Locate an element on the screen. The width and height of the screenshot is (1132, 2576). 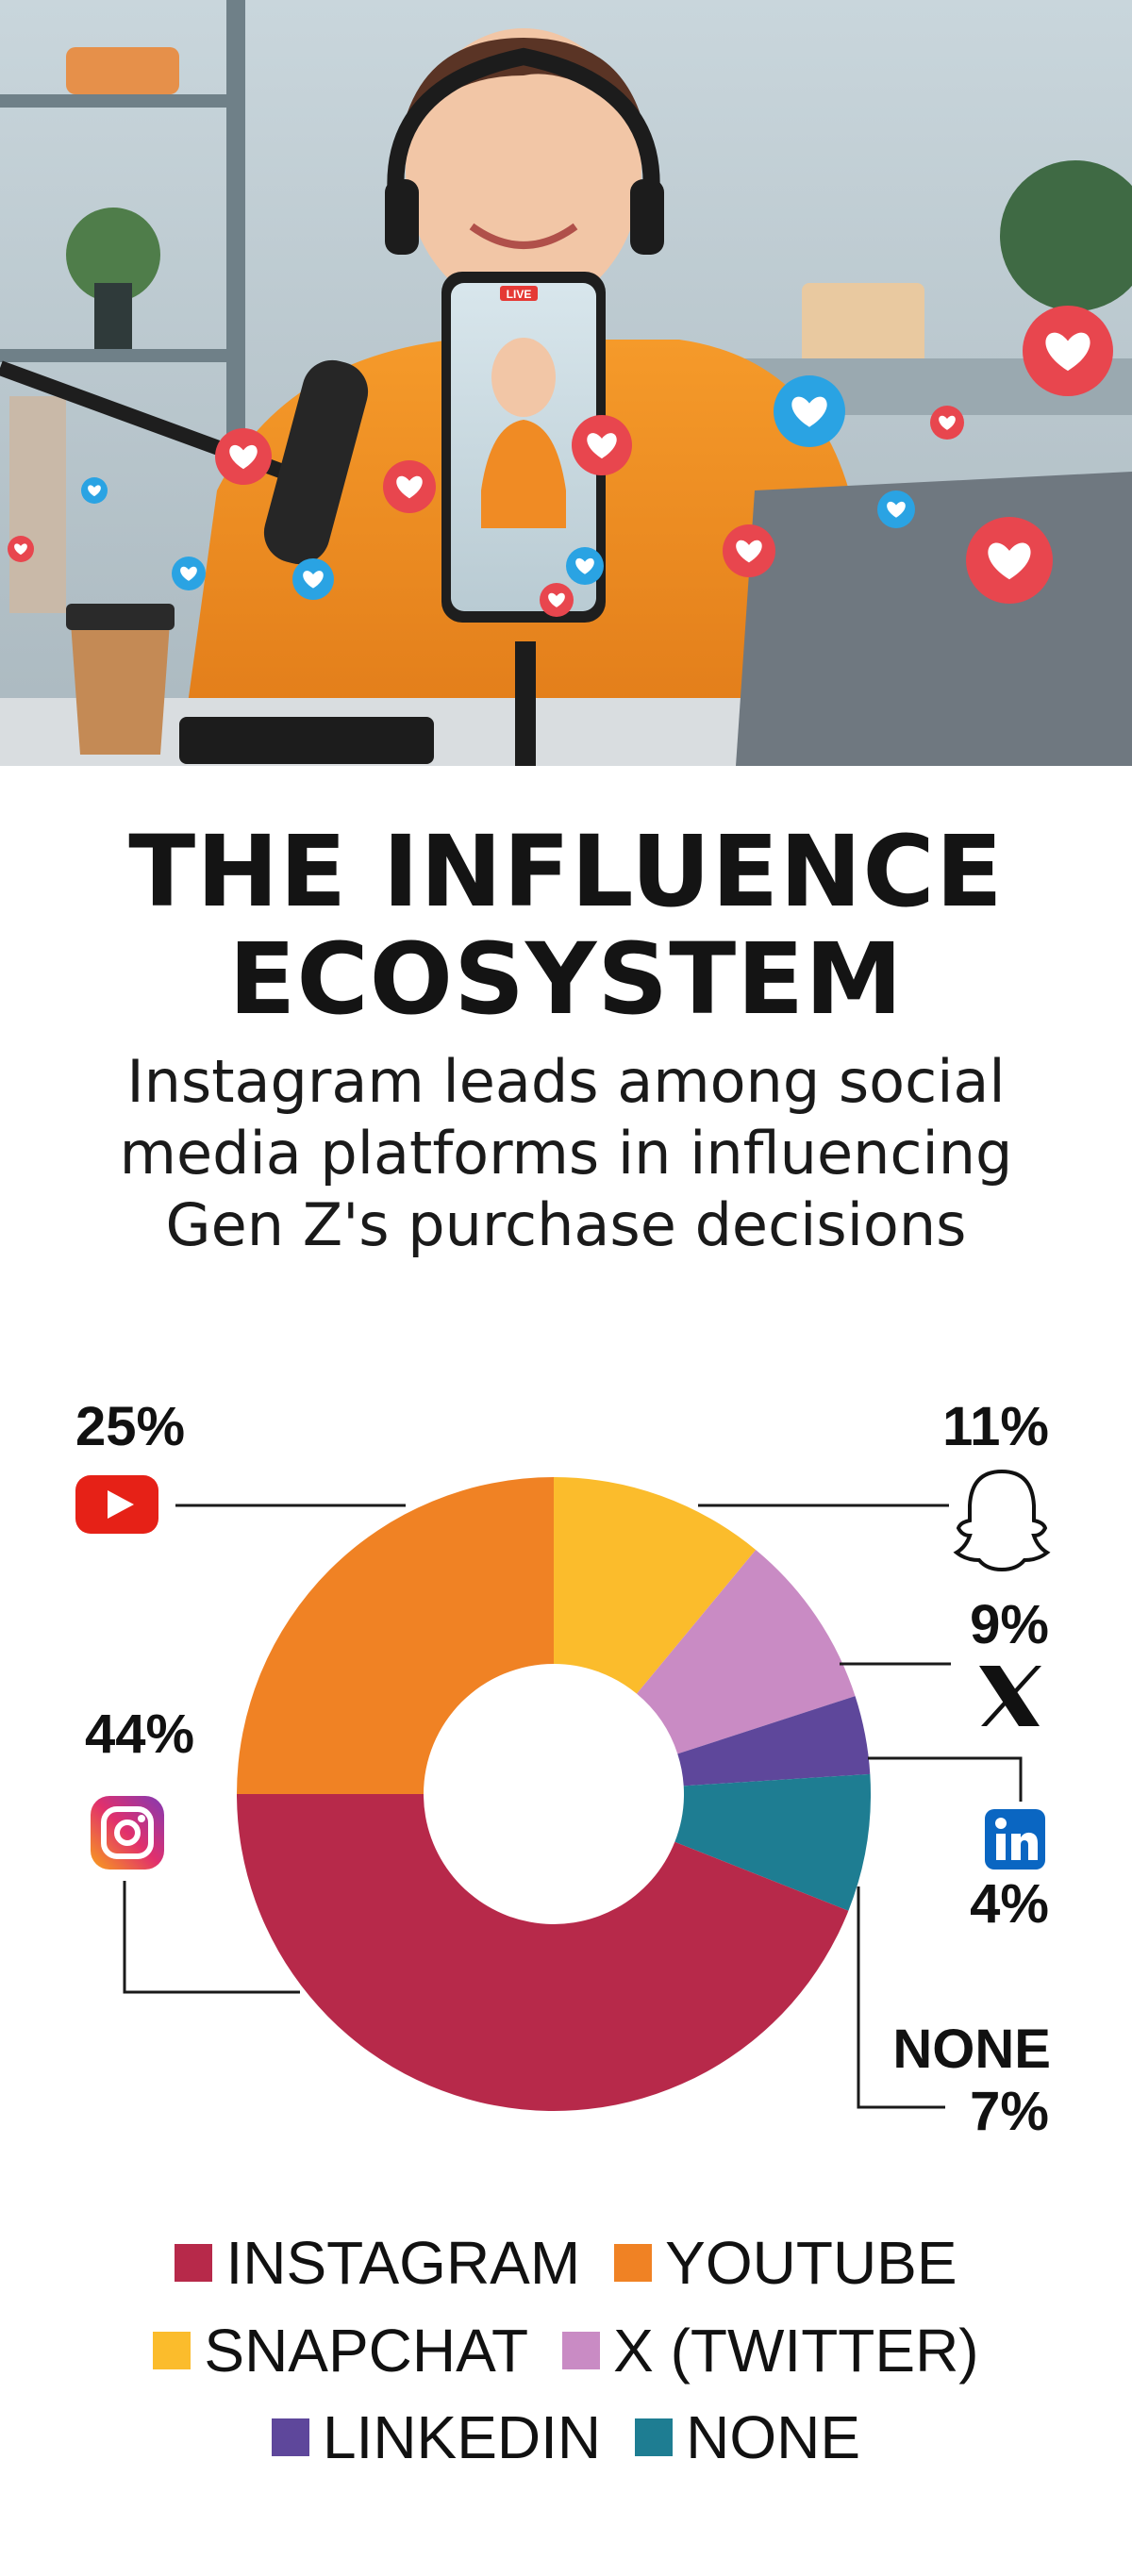
slice-none is located at coordinates (773, 1842).